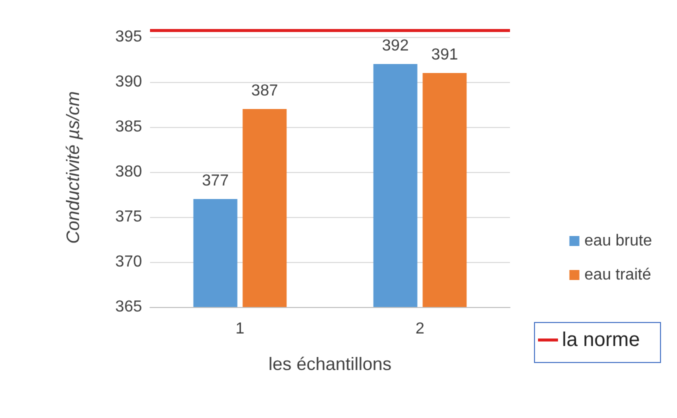  I want to click on data-label: 391, so click(444, 55).